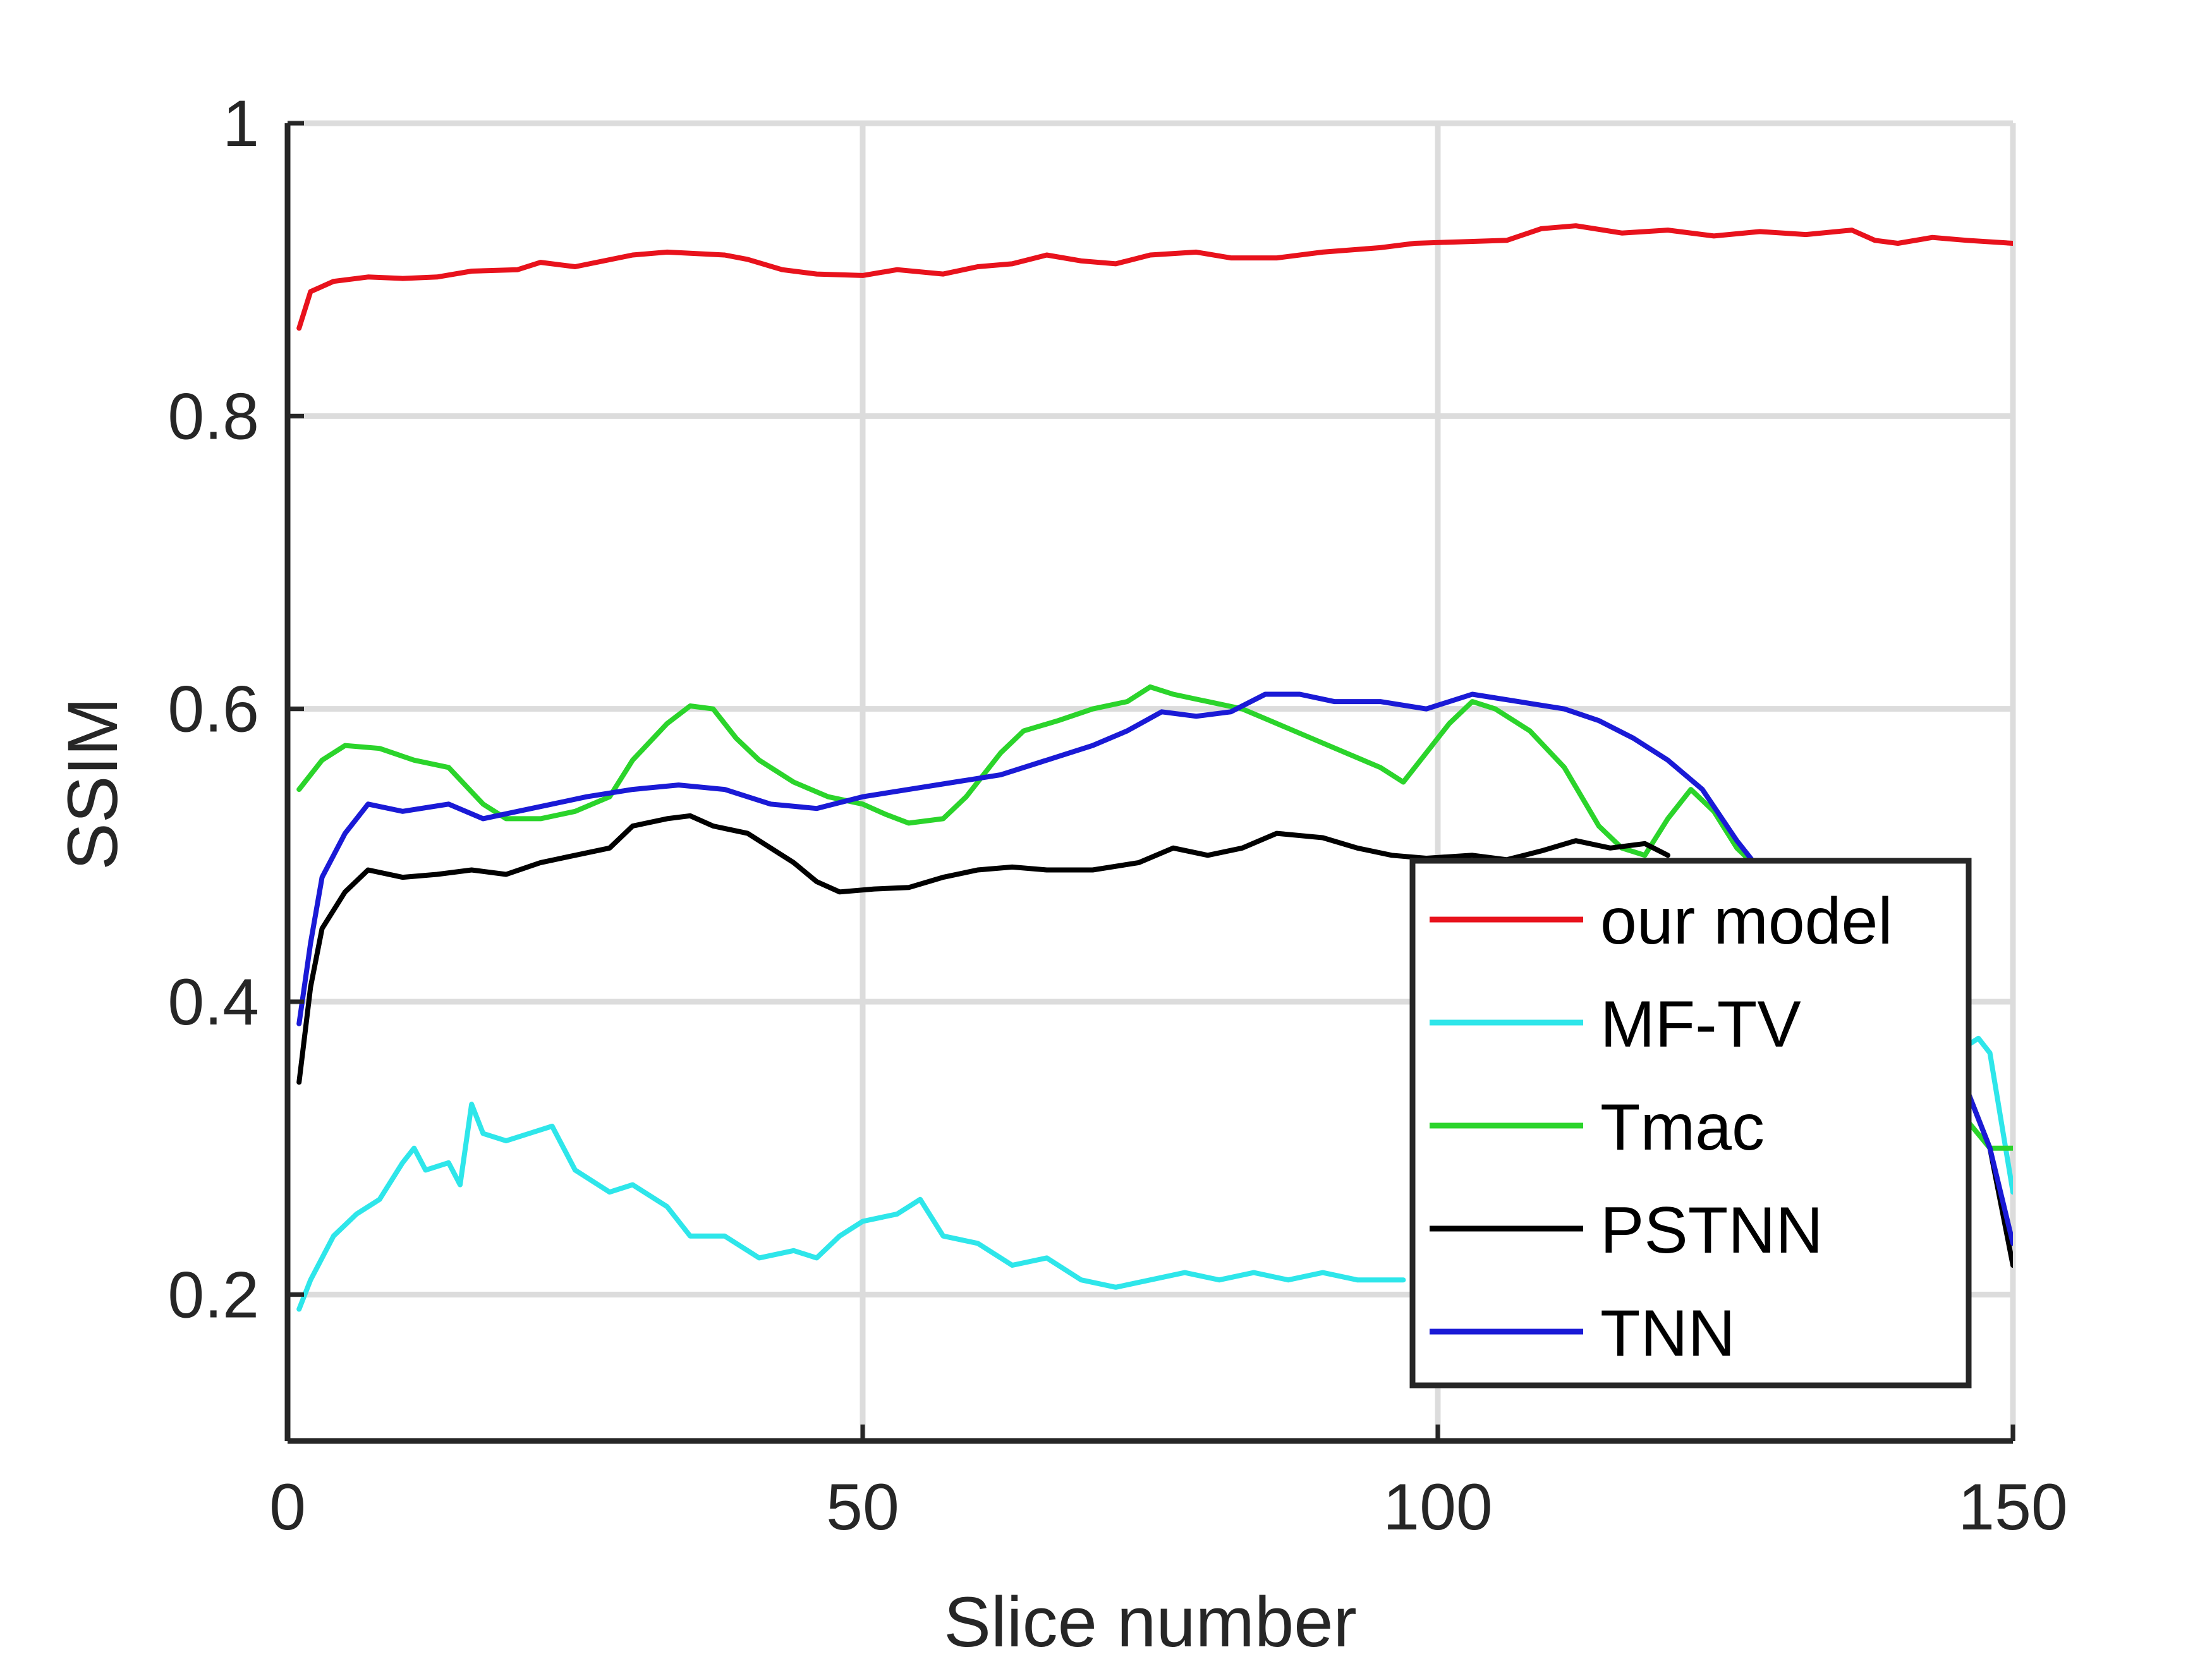 The width and height of the screenshot is (2212, 1659). Describe the element at coordinates (1438, 1507) in the screenshot. I see `x-tick-label: 100` at that location.